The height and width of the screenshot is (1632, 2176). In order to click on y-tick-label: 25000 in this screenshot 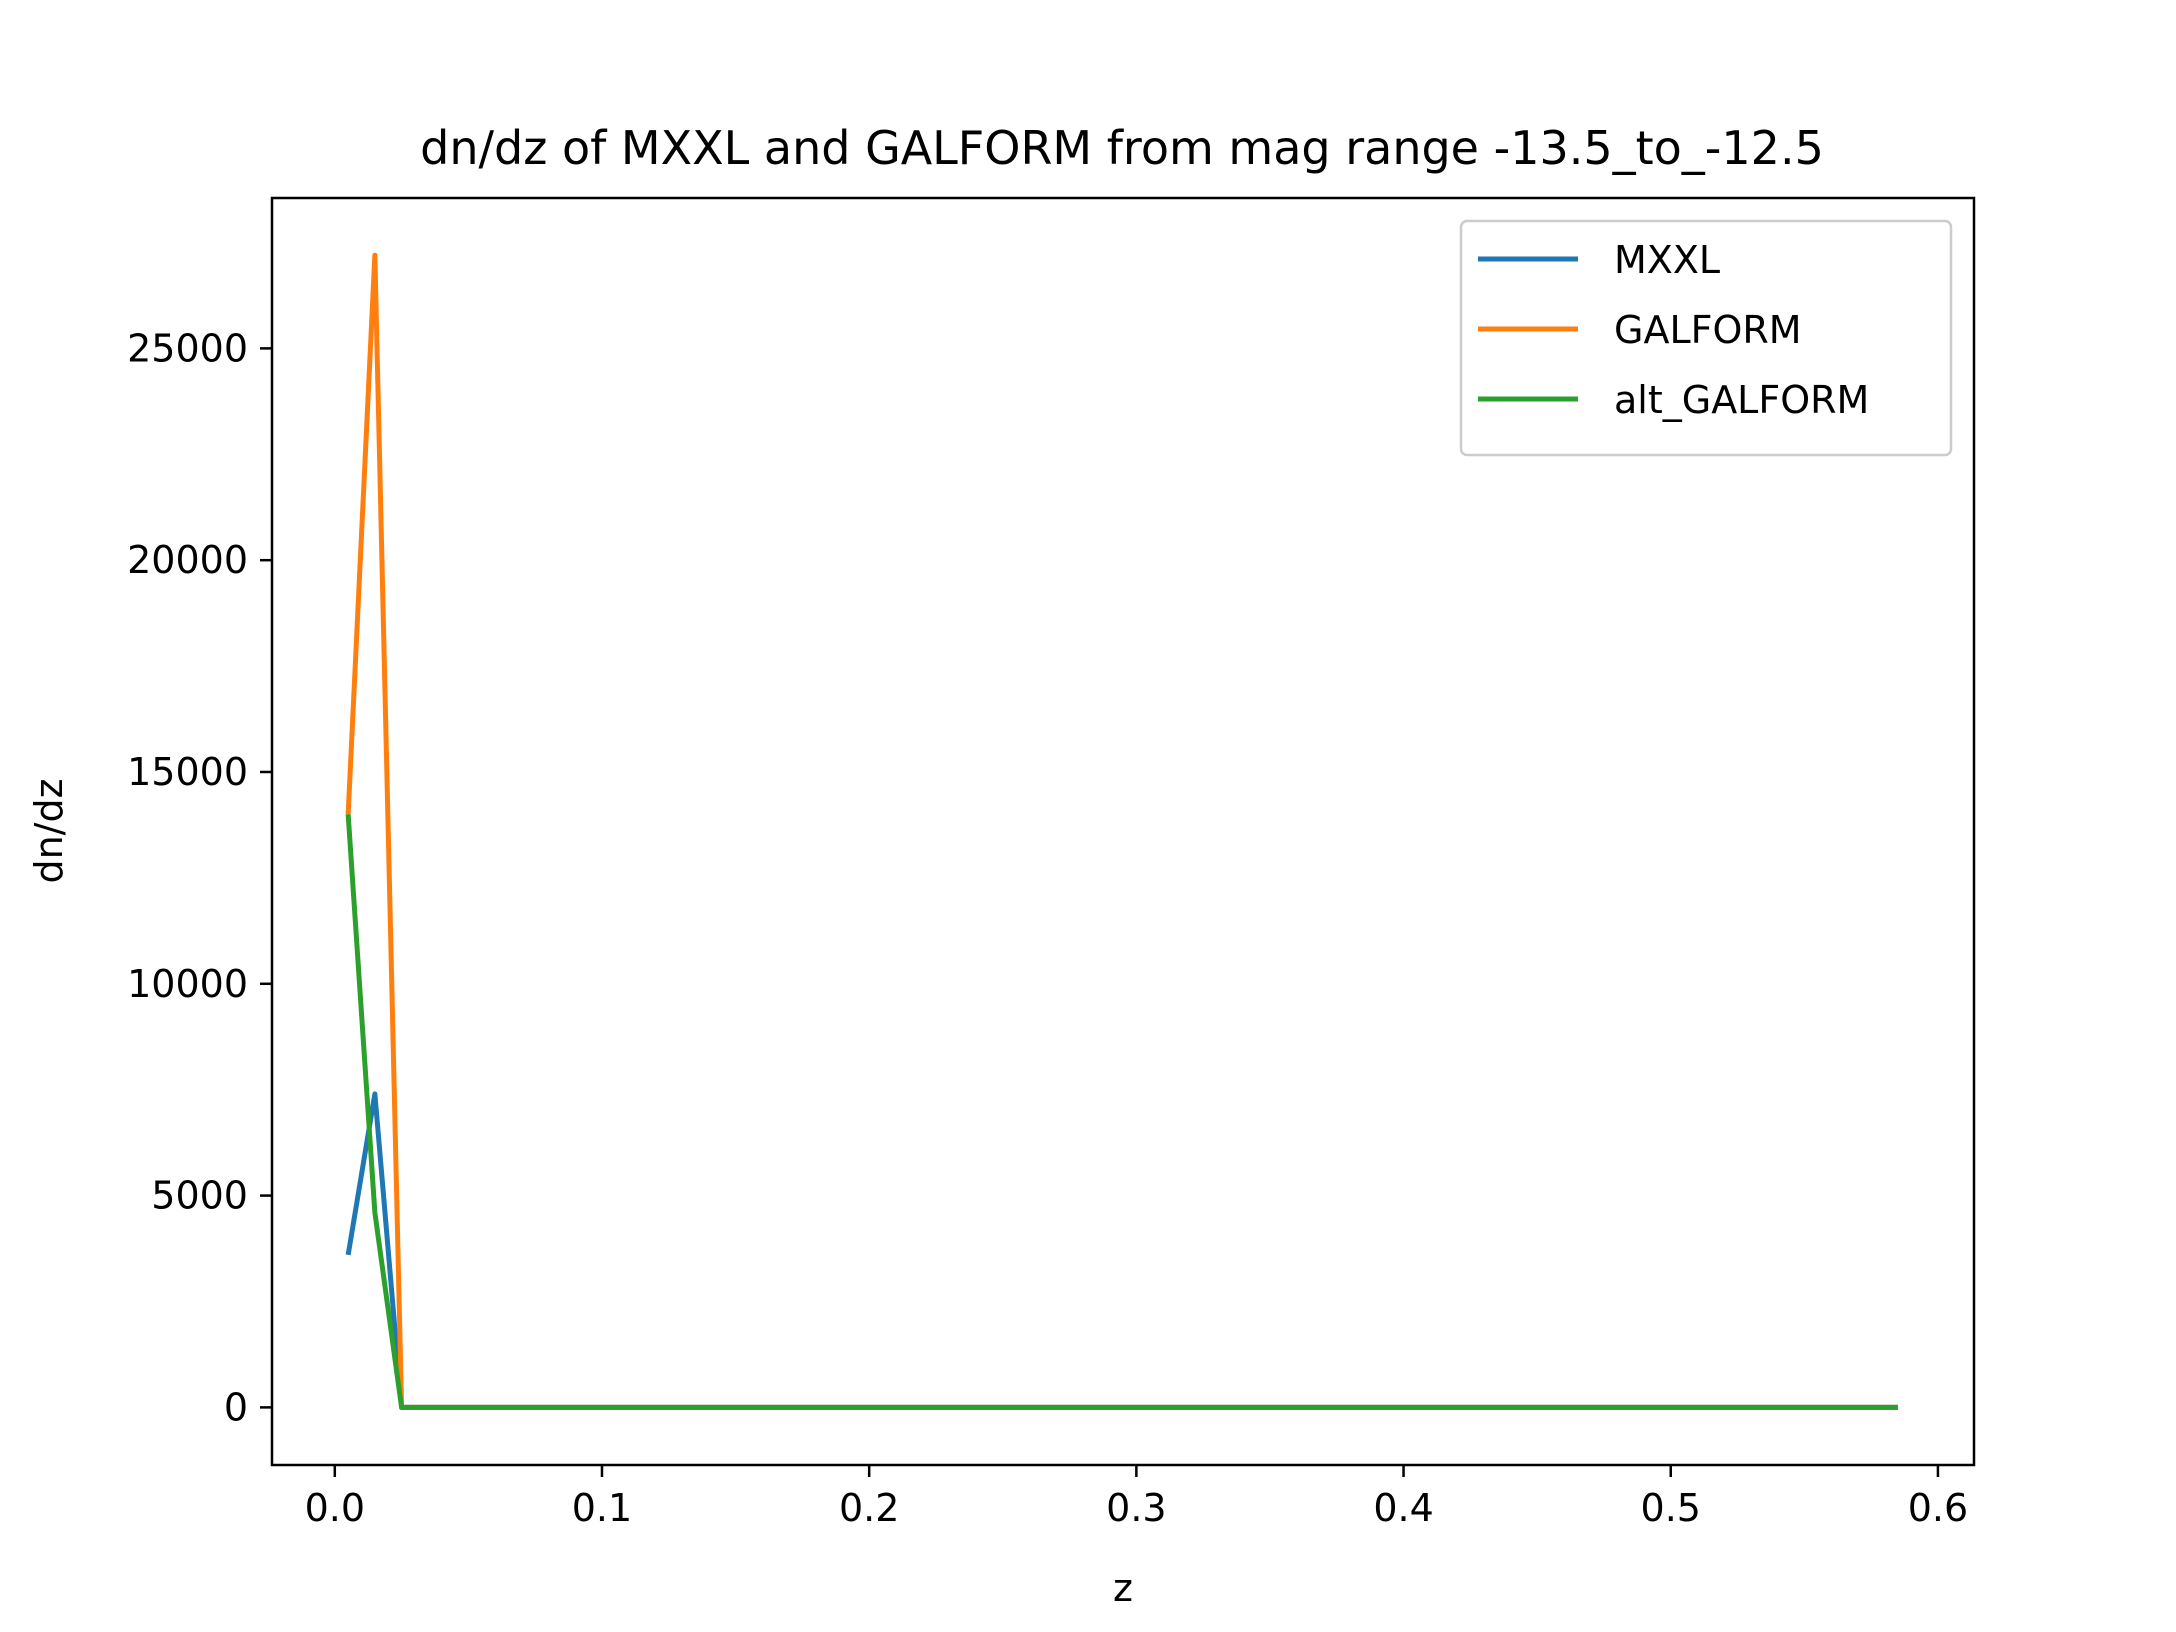, I will do `click(187, 348)`.